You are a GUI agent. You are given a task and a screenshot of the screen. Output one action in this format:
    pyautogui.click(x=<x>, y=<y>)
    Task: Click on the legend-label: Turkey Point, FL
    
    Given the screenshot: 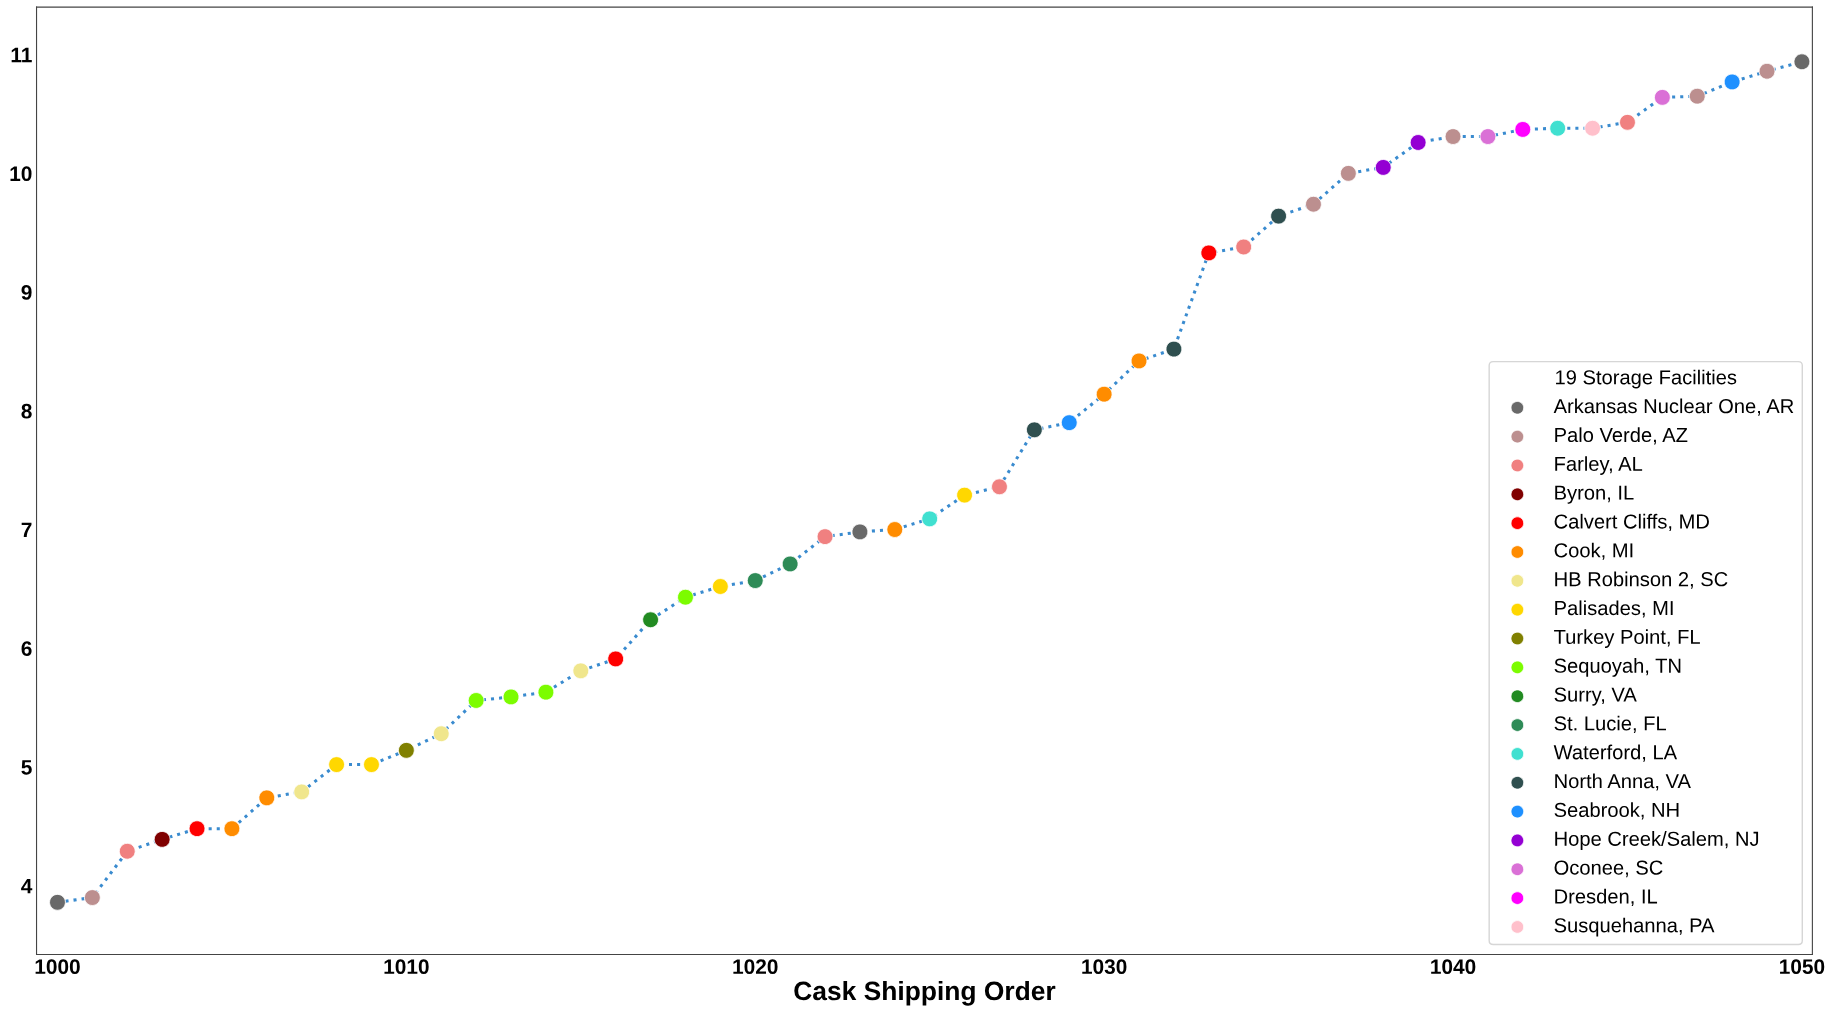 What is the action you would take?
    pyautogui.click(x=1627, y=638)
    